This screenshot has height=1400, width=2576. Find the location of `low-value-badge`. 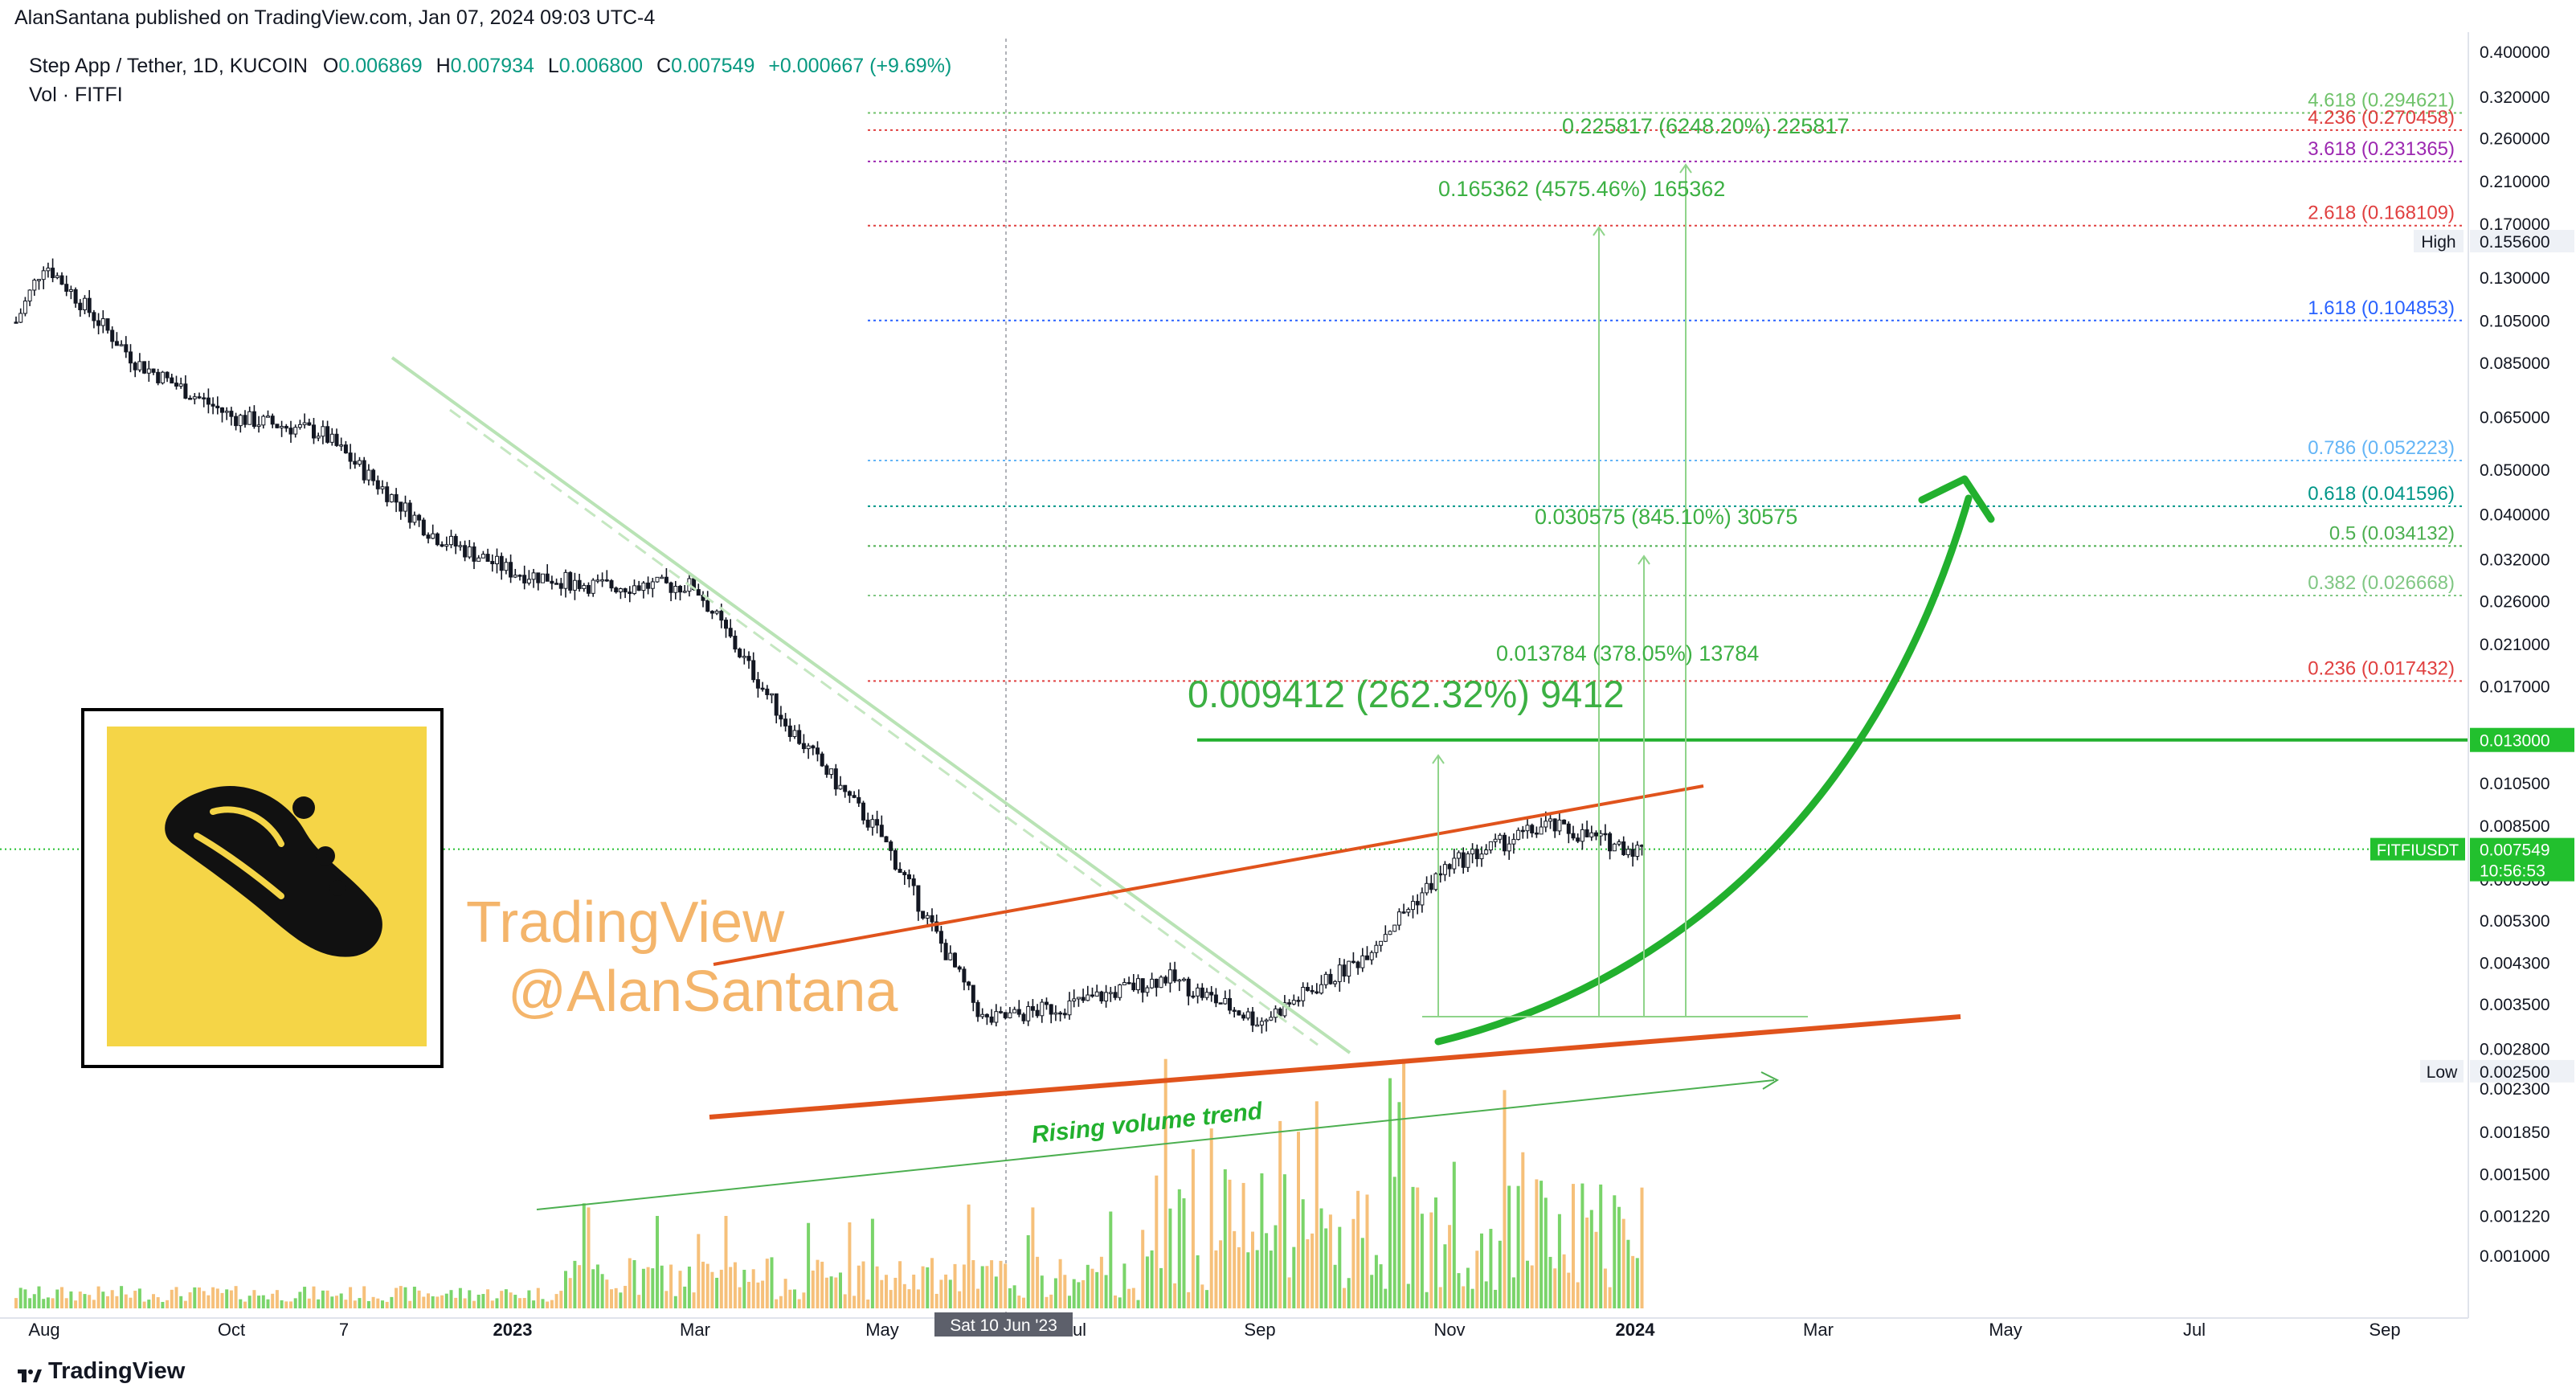

low-value-badge is located at coordinates (2522, 1071).